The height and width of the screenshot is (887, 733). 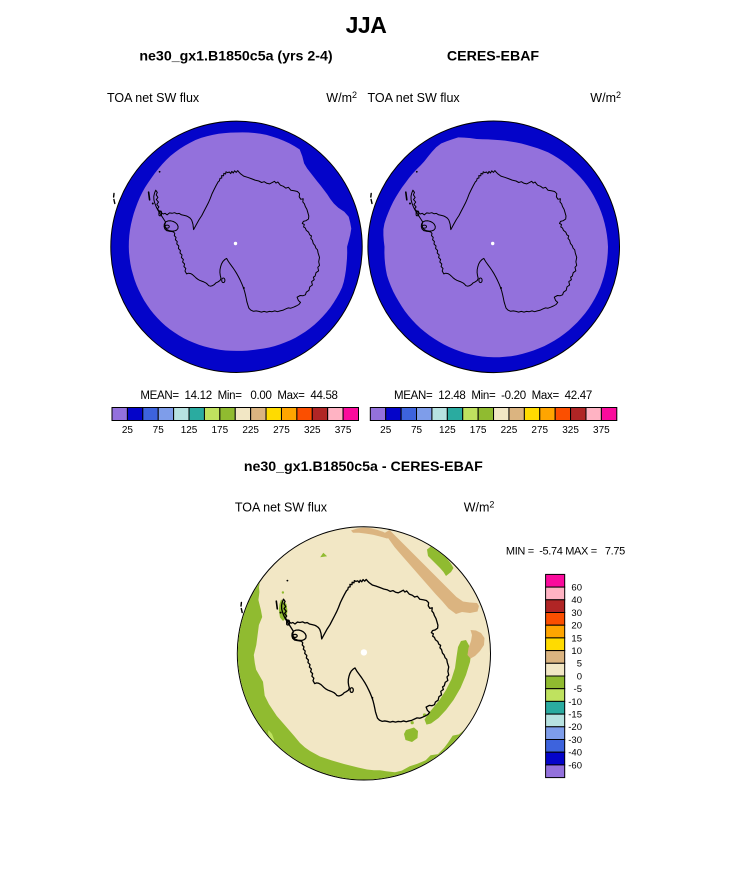 What do you see at coordinates (575, 740) in the screenshot?
I see `svg-text: -30` at bounding box center [575, 740].